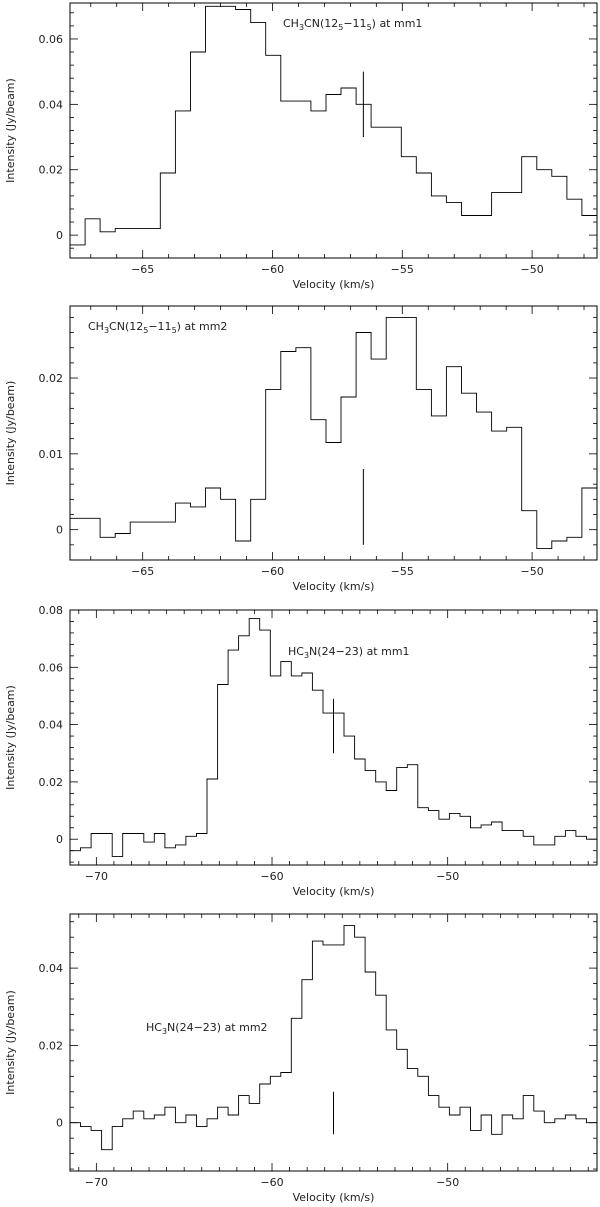  Describe the element at coordinates (349, 652) in the screenshot. I see `line-annotation: HC3N(24−23) at mm1` at that location.